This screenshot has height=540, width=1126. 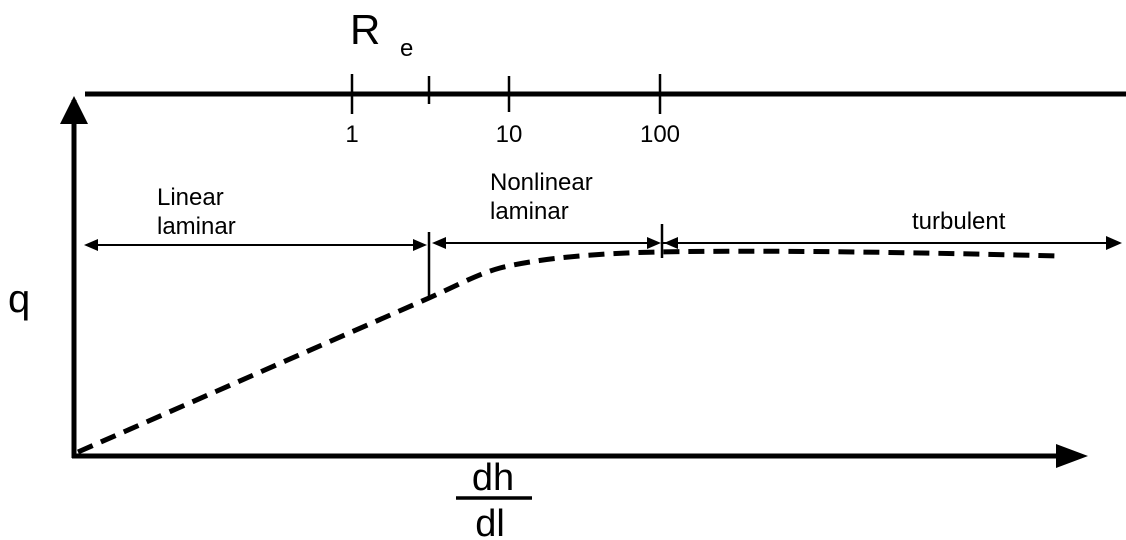 What do you see at coordinates (660, 134) in the screenshot?
I see `reynolds-tick-label-100: 100` at bounding box center [660, 134].